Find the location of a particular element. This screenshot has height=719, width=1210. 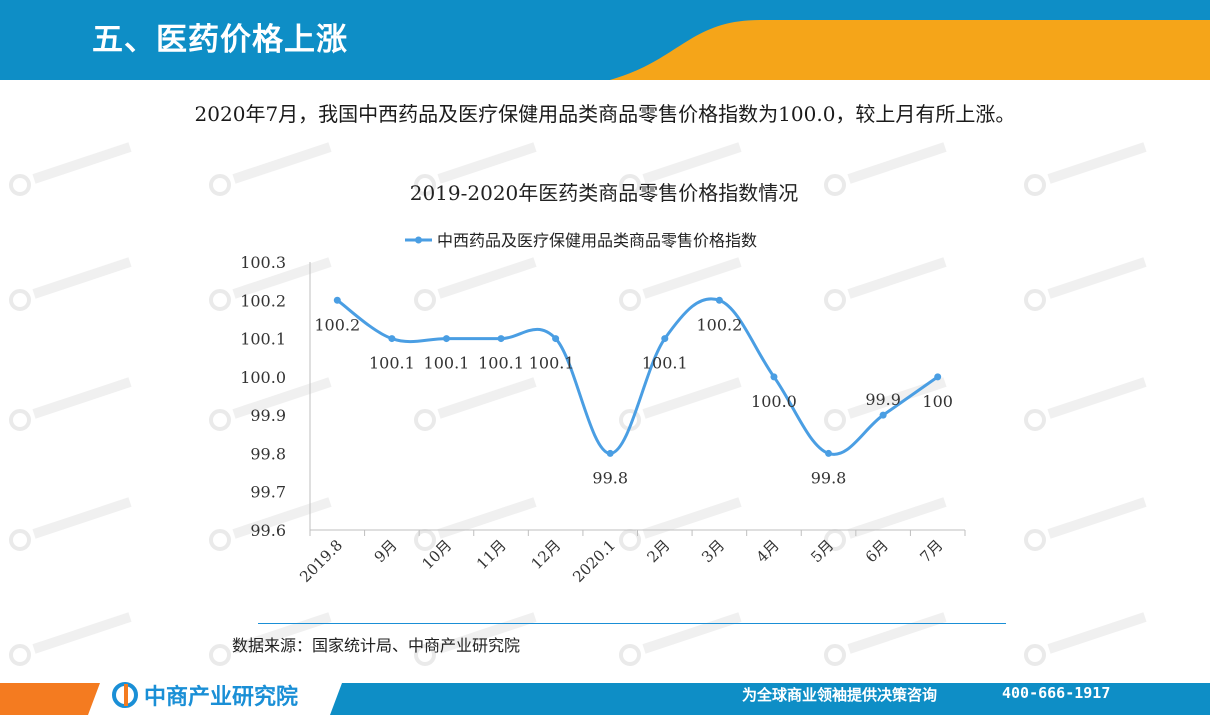

y-tick-label: 100.1 is located at coordinates (263, 339).